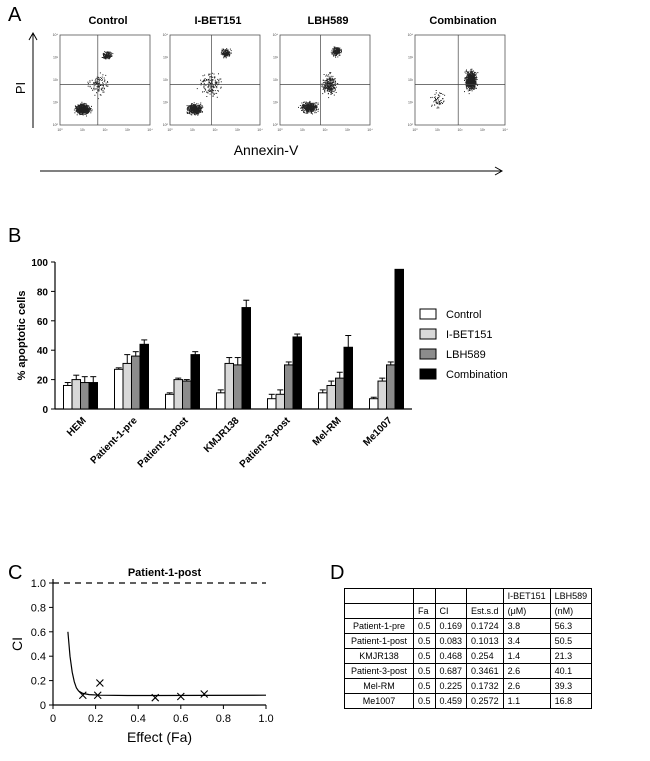  Describe the element at coordinates (485, 671) in the screenshot. I see `table-cell: 0.3461` at that location.